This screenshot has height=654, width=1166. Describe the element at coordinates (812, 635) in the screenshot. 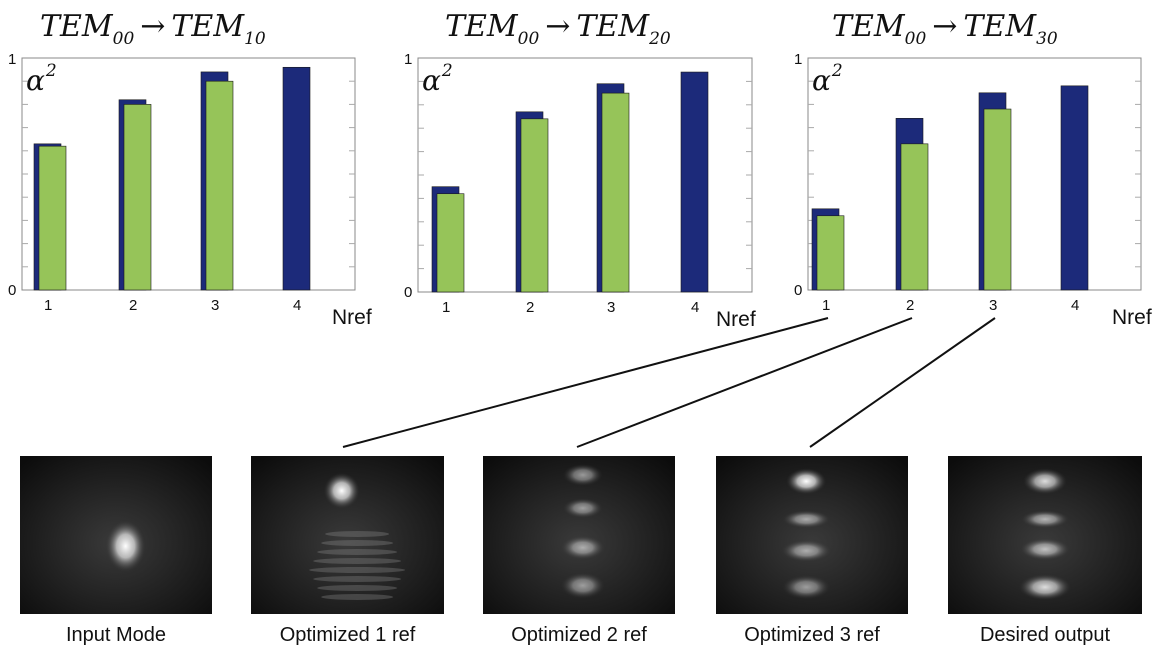

I see `image-caption: Optimized 3 ref` at that location.